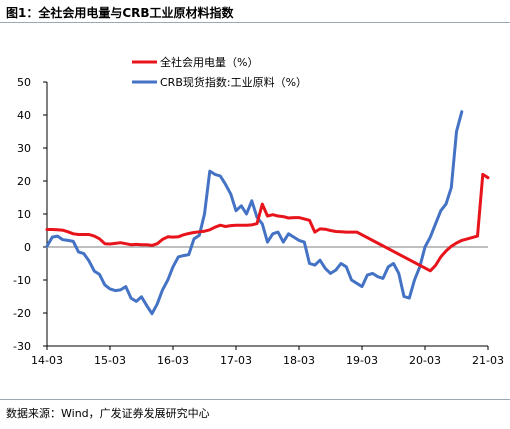 The image size is (510, 429). What do you see at coordinates (299, 360) in the screenshot?
I see `x-tick-label: 18-03` at bounding box center [299, 360].